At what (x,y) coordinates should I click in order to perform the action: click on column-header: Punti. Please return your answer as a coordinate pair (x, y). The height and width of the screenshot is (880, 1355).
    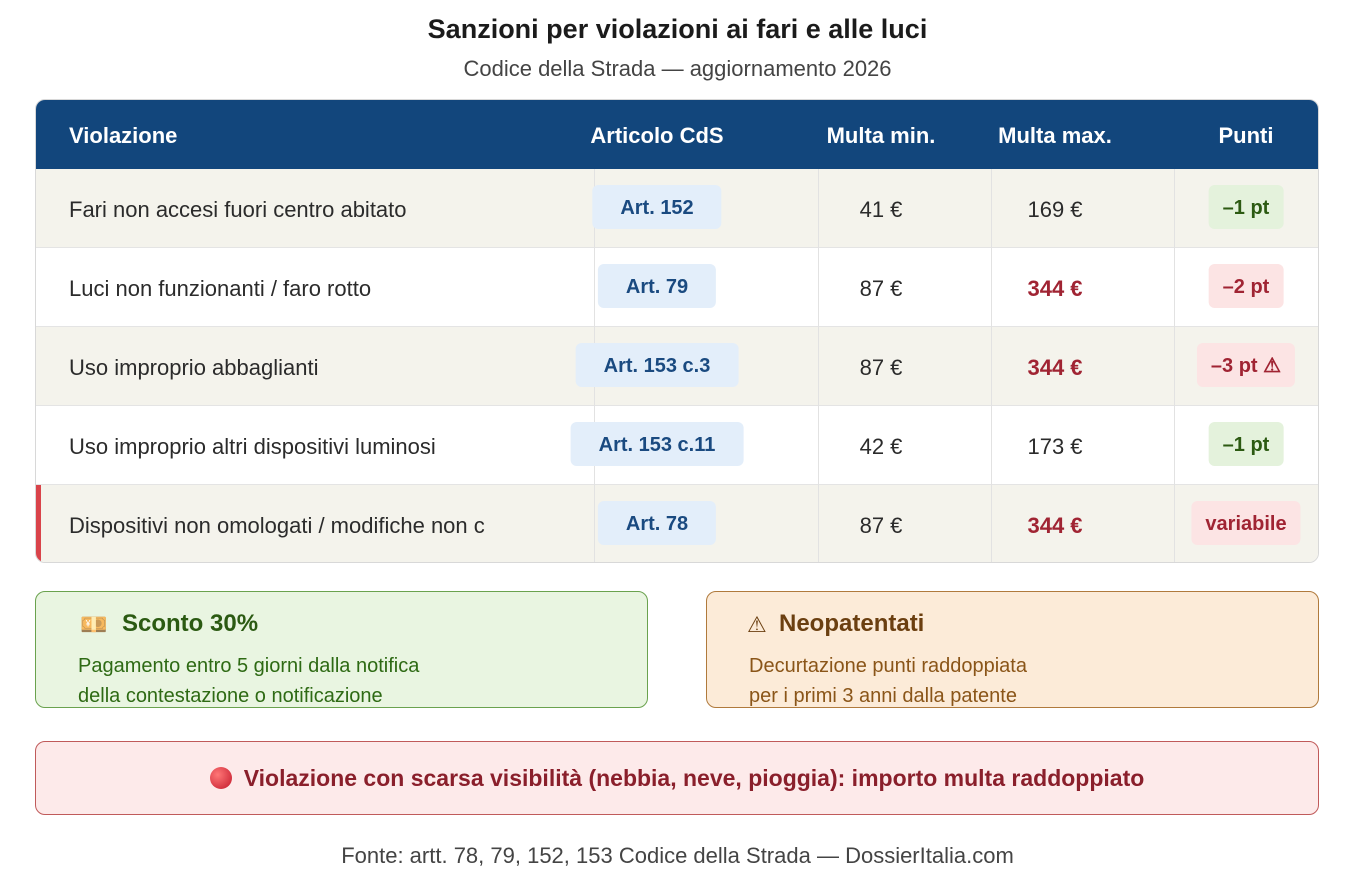
    Looking at the image, I should click on (1246, 135).